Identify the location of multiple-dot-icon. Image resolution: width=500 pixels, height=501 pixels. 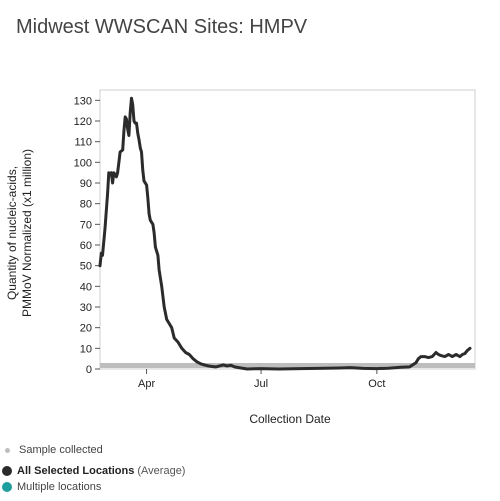
(7, 487).